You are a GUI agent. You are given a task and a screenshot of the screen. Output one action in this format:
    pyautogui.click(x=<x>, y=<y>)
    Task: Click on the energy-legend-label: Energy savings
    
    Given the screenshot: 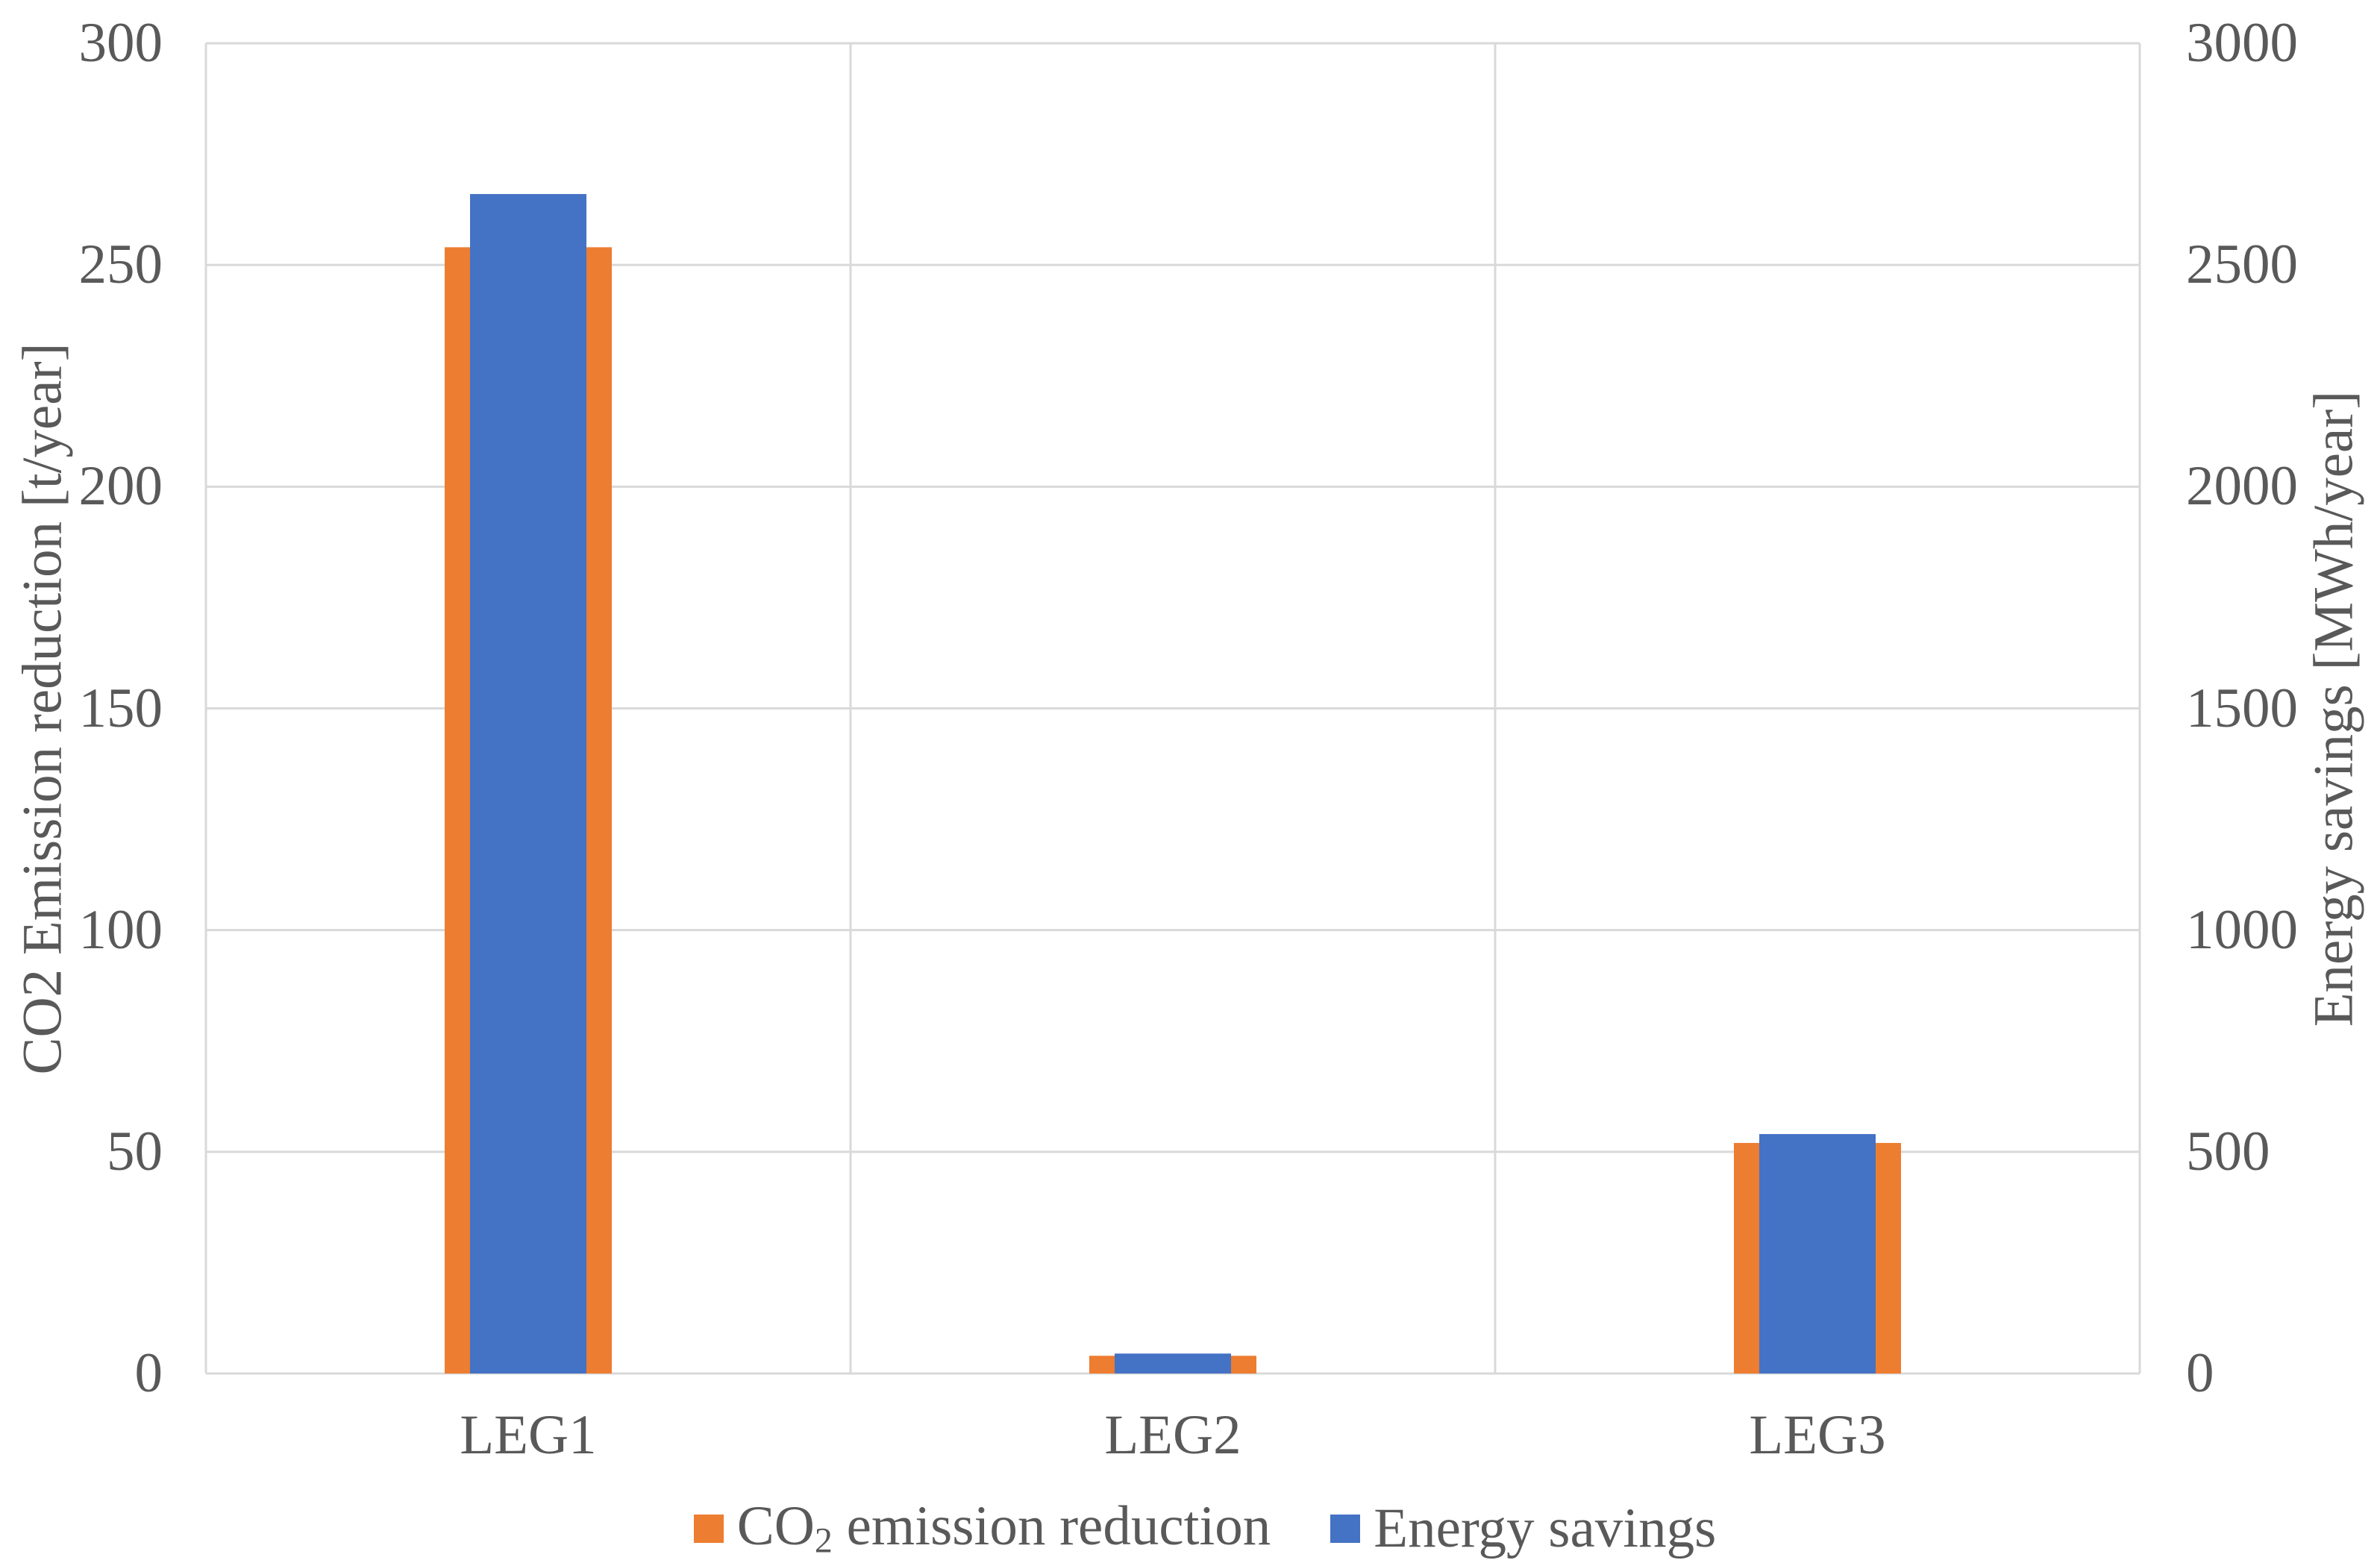 What is the action you would take?
    pyautogui.click(x=1545, y=1528)
    